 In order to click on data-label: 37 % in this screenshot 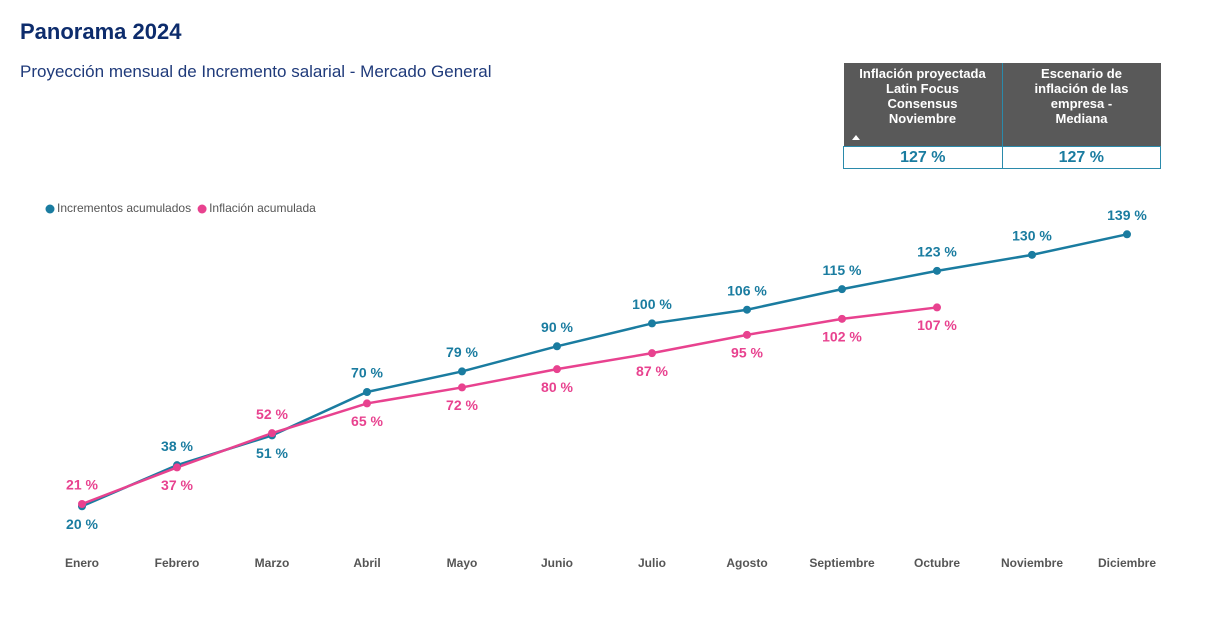, I will do `click(177, 485)`.